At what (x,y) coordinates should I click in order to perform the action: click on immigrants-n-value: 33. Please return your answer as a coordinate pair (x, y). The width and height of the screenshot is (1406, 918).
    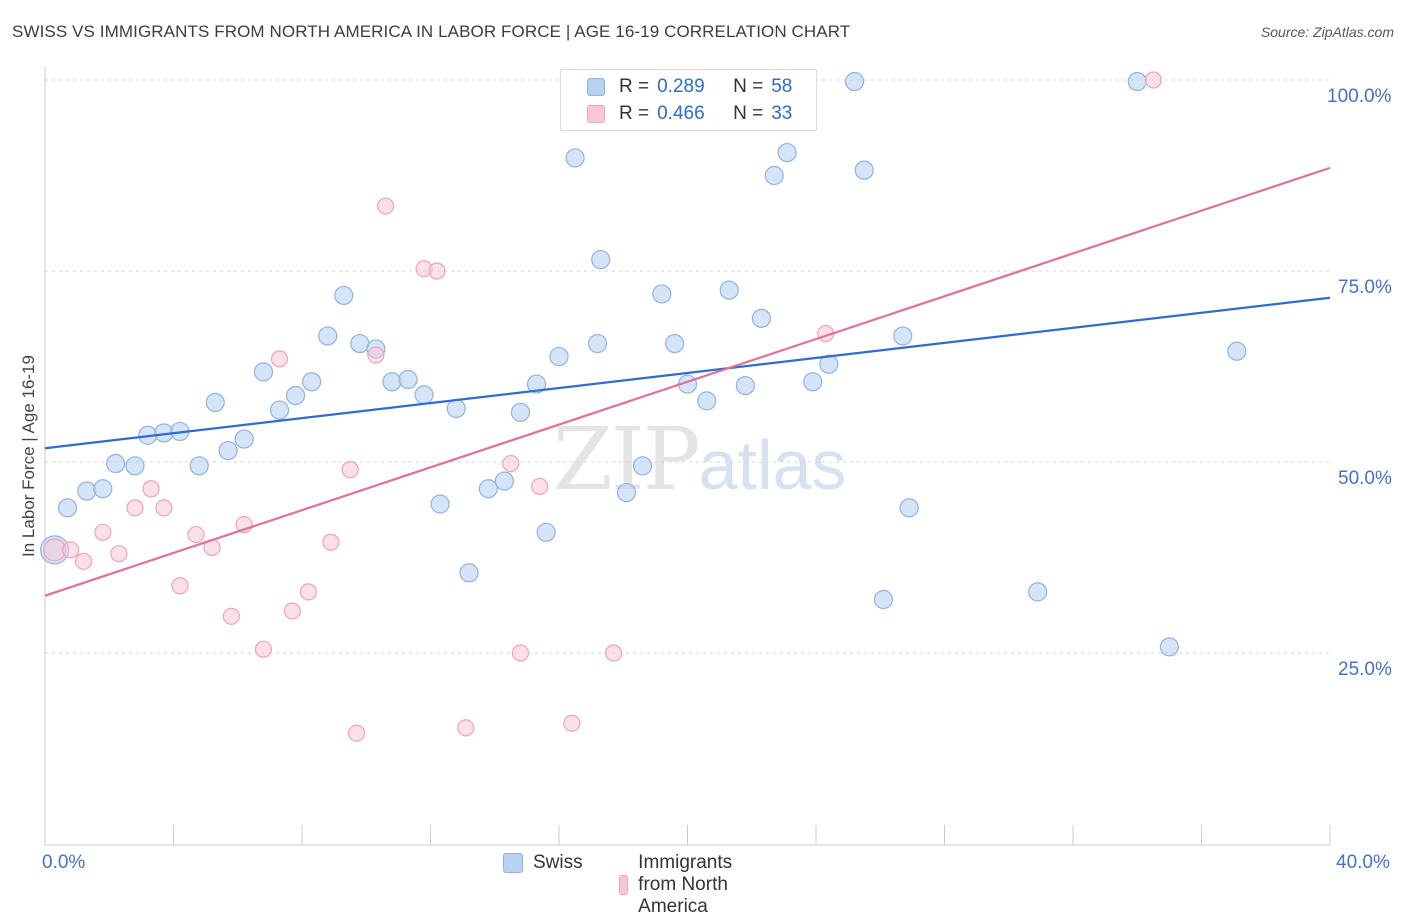
    Looking at the image, I should click on (782, 113).